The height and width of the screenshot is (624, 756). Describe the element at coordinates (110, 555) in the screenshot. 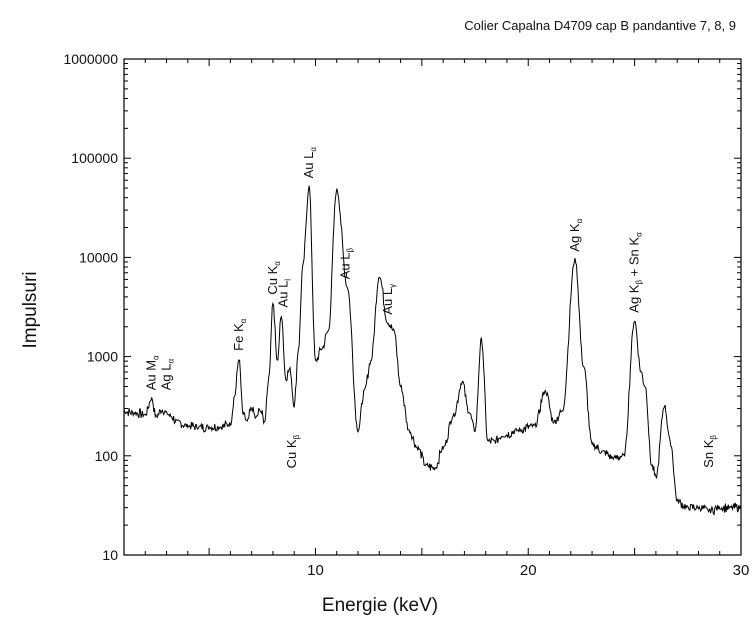

I see `y-tick-label: 10` at that location.